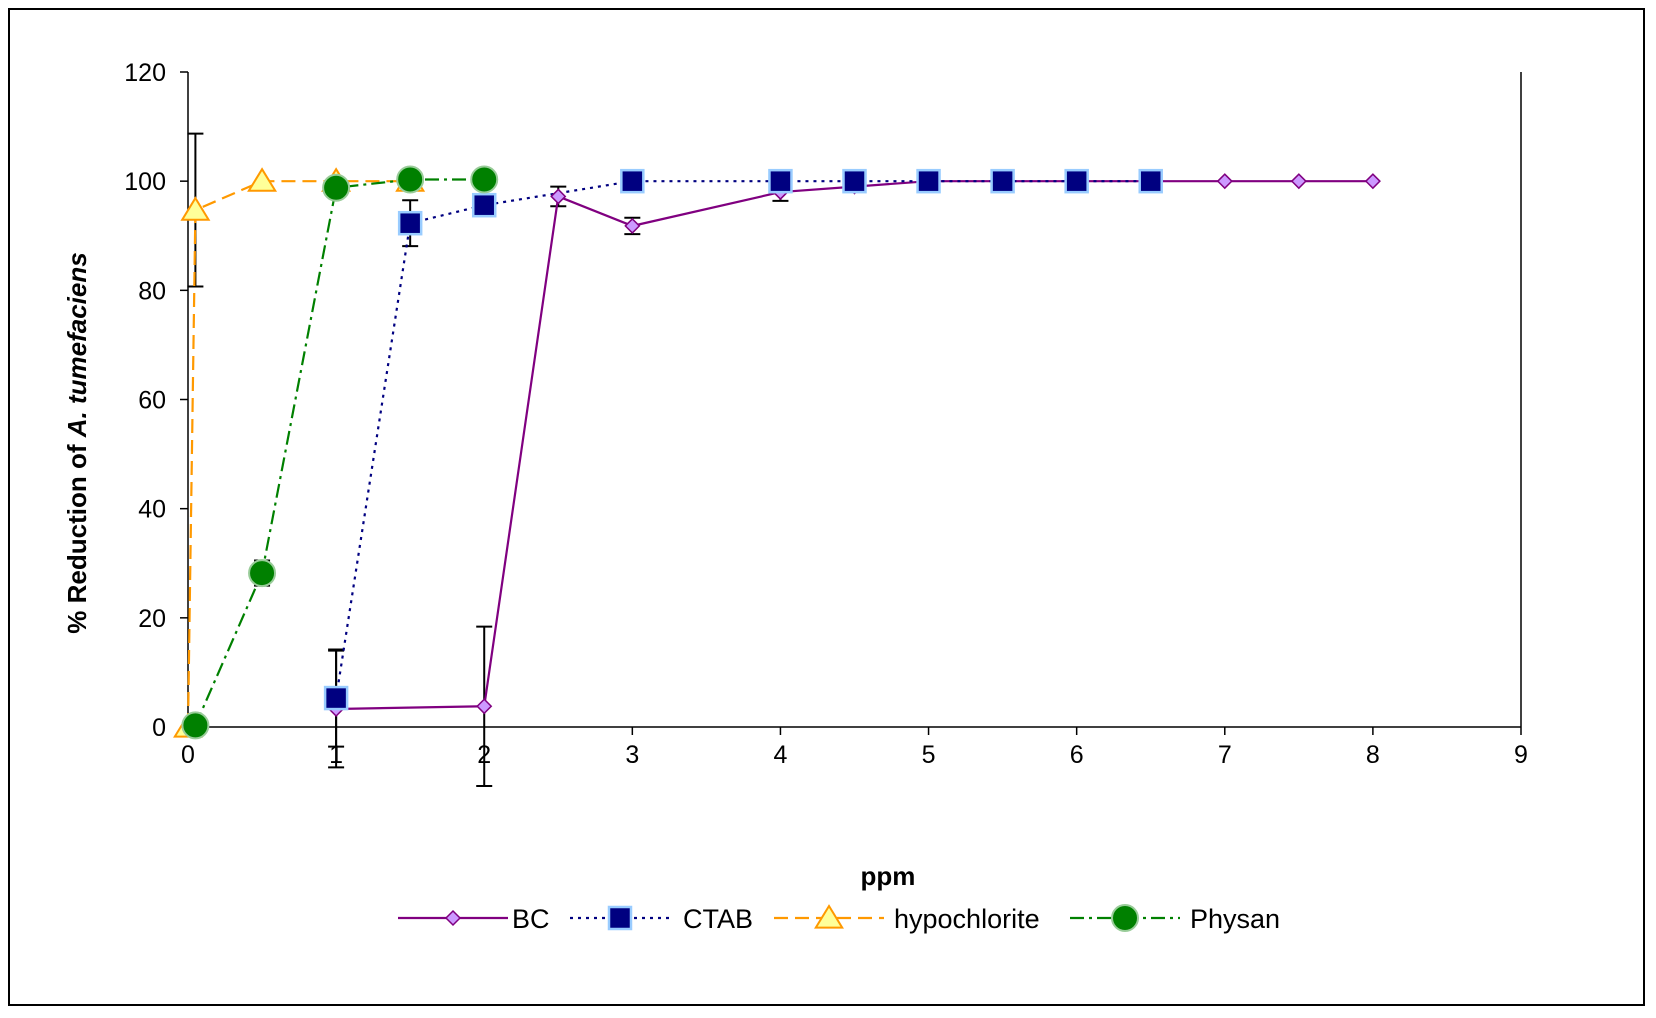  What do you see at coordinates (159, 728) in the screenshot?
I see `y-tick-label: 0` at bounding box center [159, 728].